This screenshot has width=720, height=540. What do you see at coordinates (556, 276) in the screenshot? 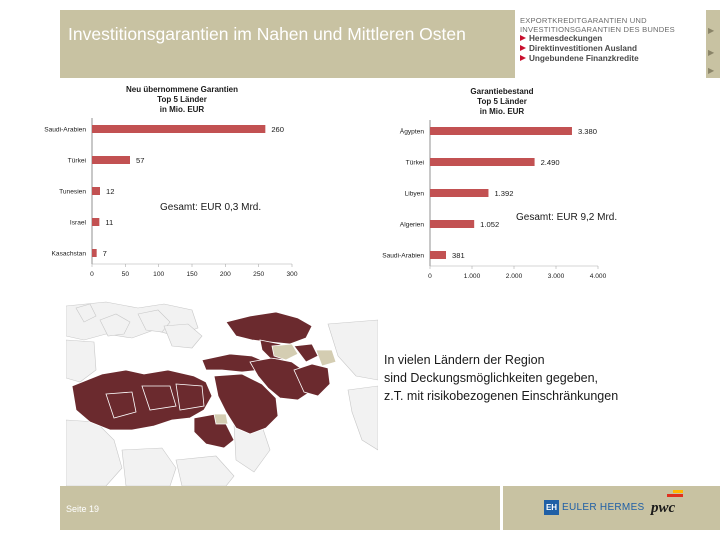
I see `x-tick-label: 3.000` at bounding box center [556, 276].